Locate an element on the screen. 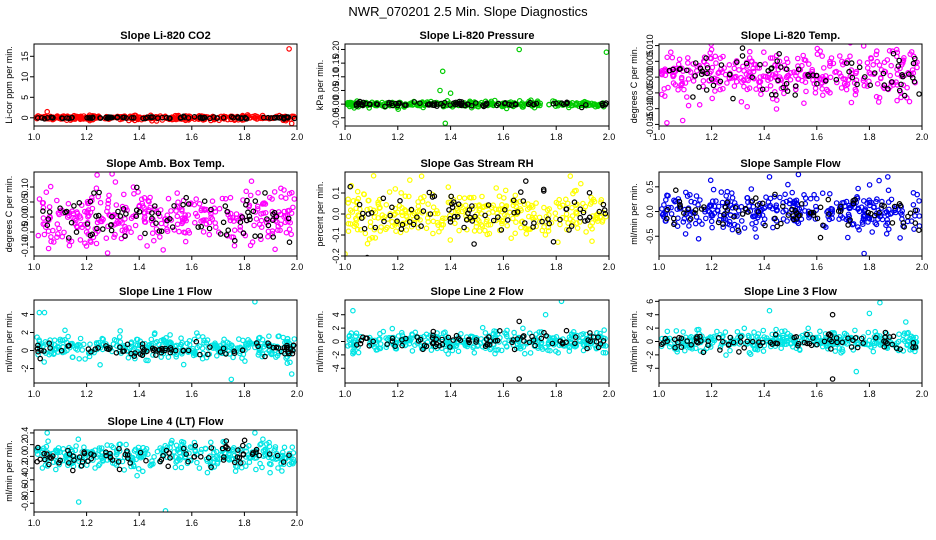 Image resolution: width=936 pixels, height=540 pixels. y-tick-label: 0 is located at coordinates (336, 341).